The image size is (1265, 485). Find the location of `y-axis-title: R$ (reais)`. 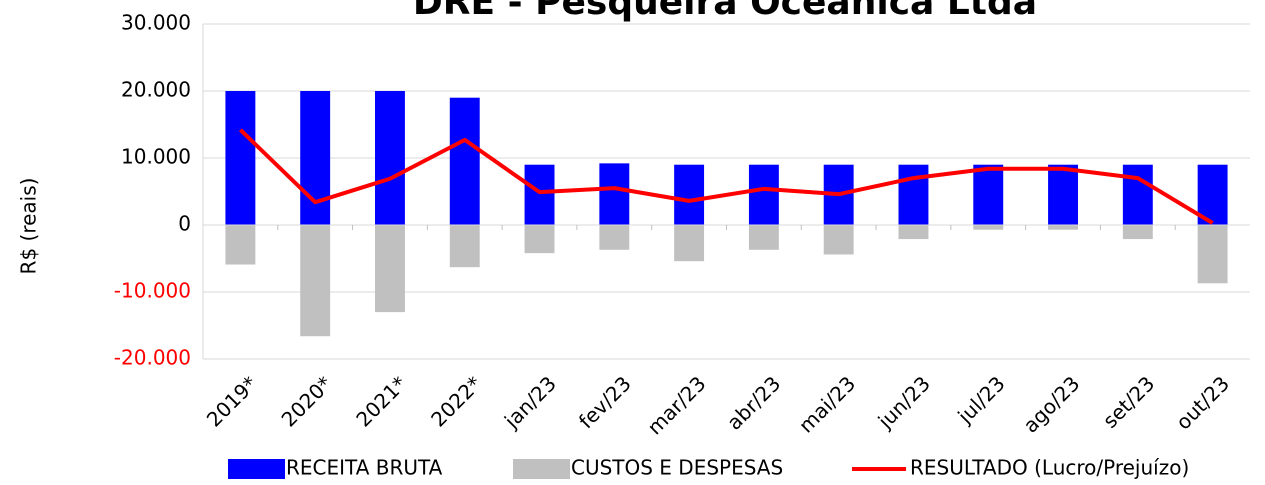

y-axis-title: R$ (reais) is located at coordinates (29, 226).